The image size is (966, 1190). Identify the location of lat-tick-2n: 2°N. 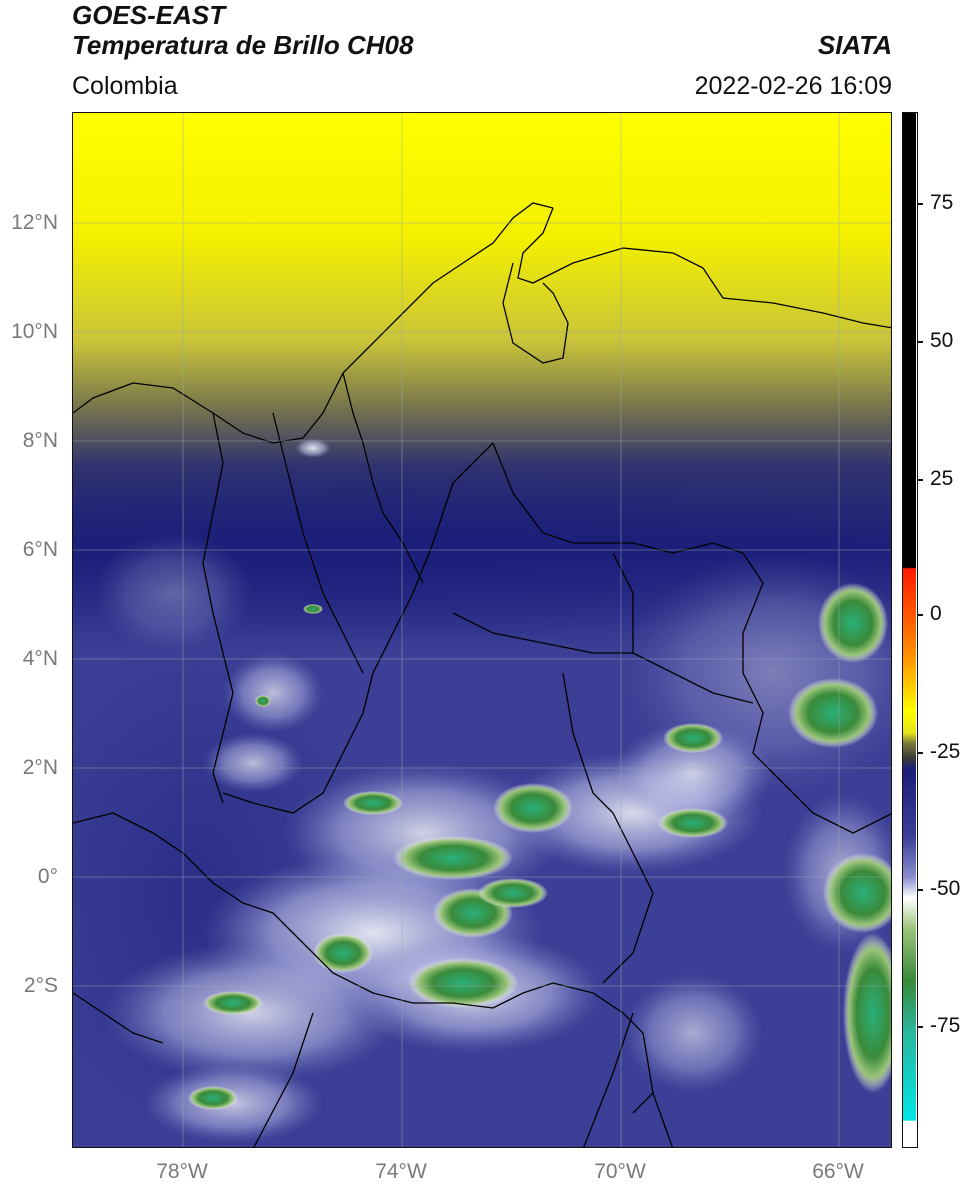
(40, 767).